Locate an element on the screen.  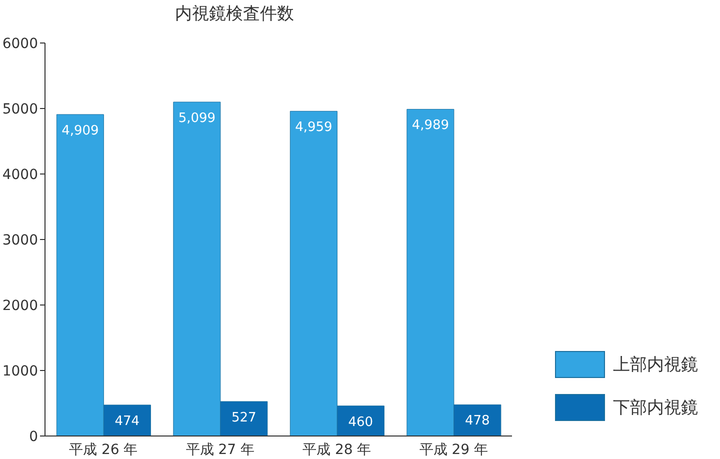
legend-label: 下部内視鏡 is located at coordinates (655, 408).